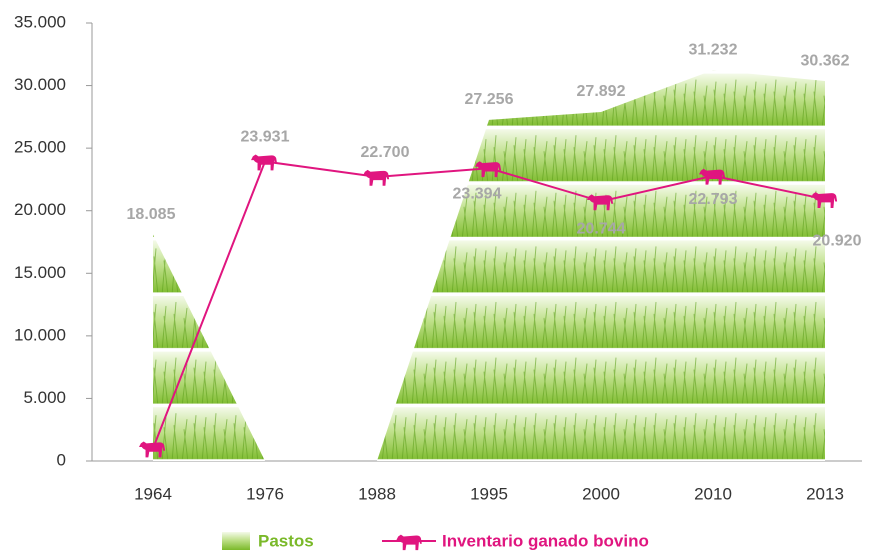  Describe the element at coordinates (837, 240) in the screenshot. I see `value-label: 20.920` at that location.